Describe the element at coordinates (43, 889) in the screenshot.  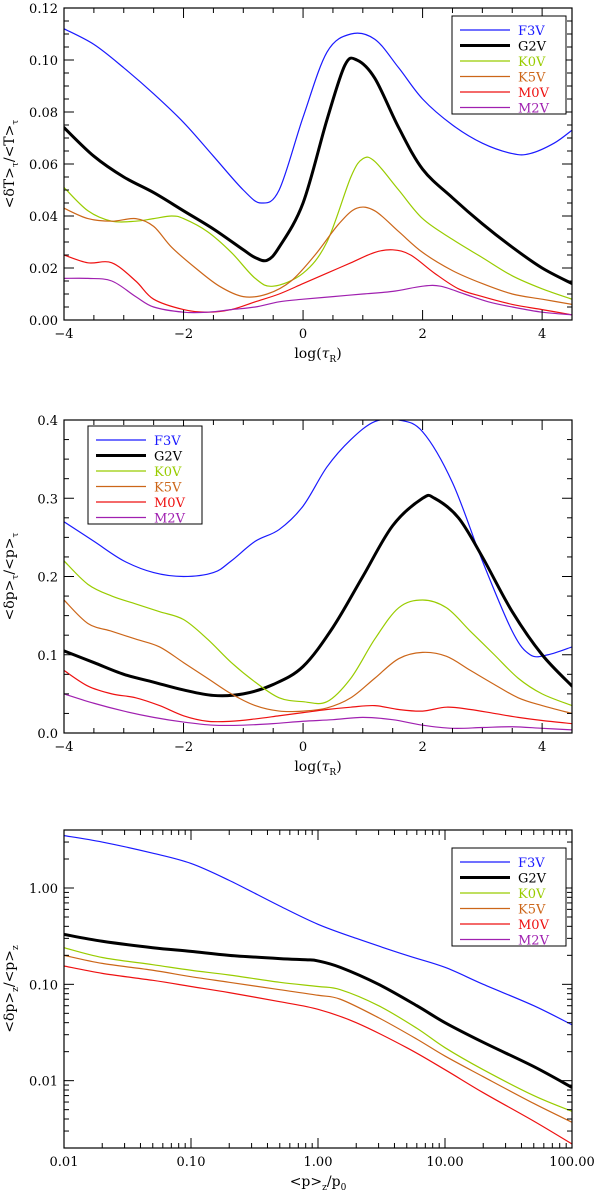
I see `y-tick-label: 1.00` at that location.